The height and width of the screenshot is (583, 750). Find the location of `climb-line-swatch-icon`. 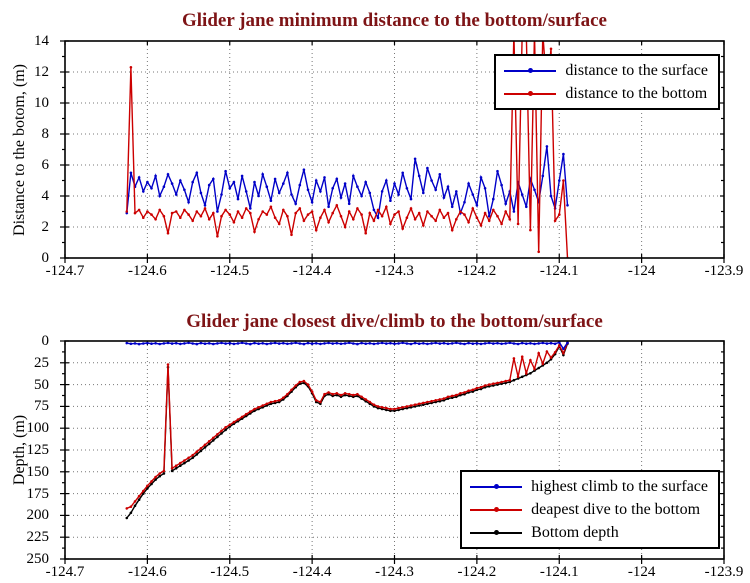

climb-line-swatch-icon is located at coordinates (496, 487).